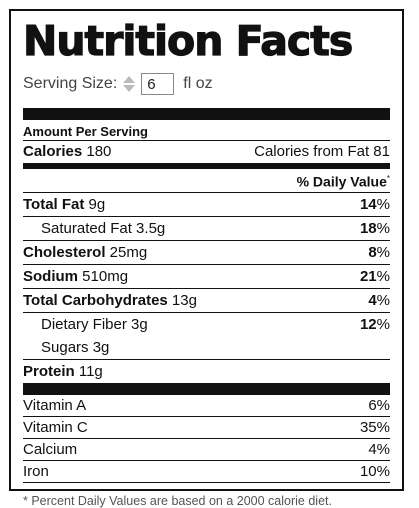 The height and width of the screenshot is (508, 419). Describe the element at coordinates (99, 151) in the screenshot. I see `calories-value: 180` at that location.